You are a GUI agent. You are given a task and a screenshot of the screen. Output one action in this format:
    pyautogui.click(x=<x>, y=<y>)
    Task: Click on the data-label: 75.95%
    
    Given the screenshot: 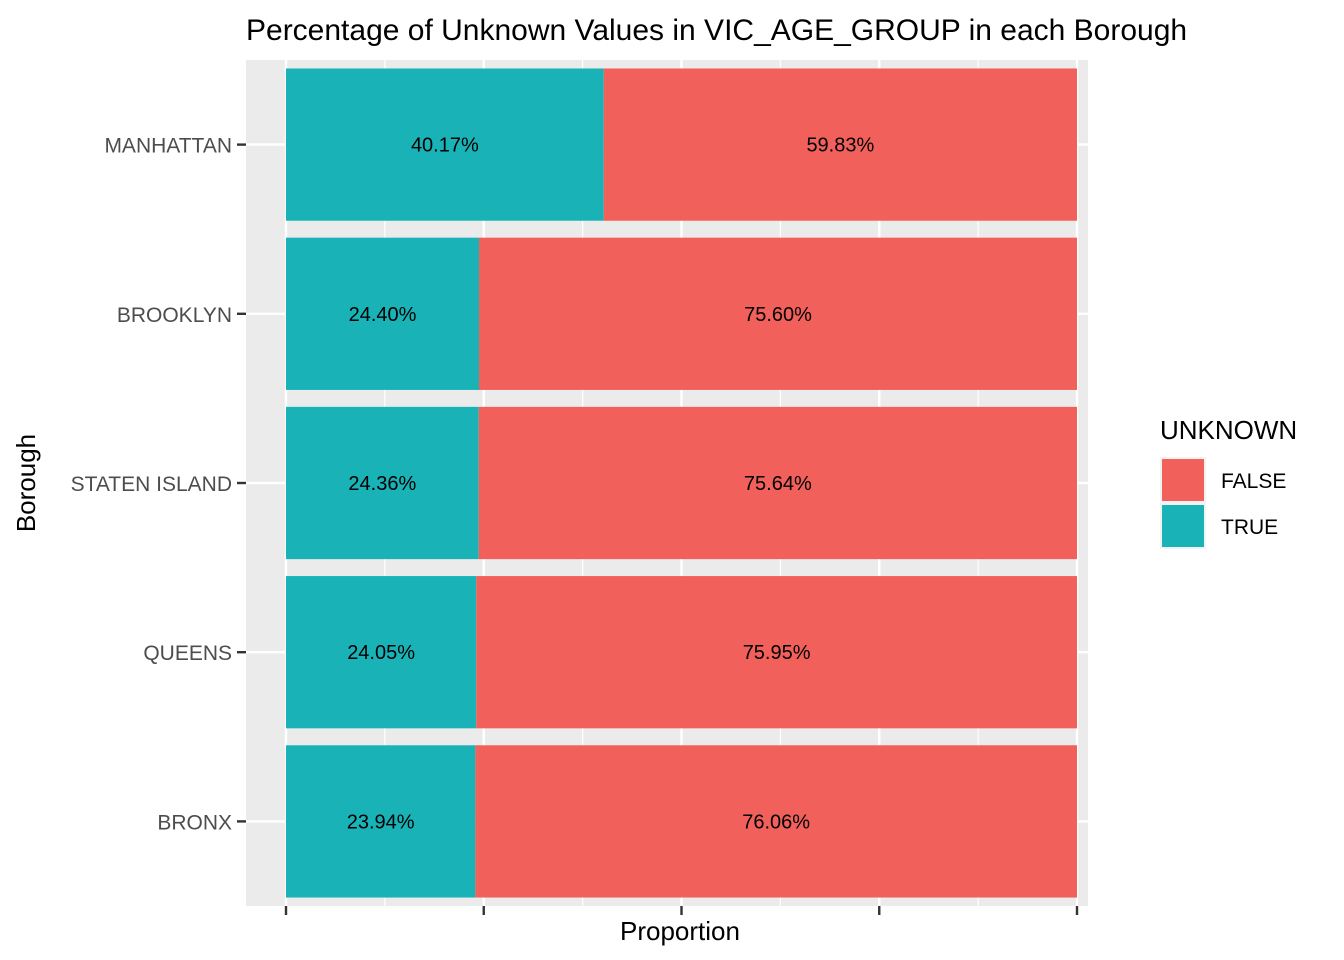 What is the action you would take?
    pyautogui.click(x=777, y=653)
    